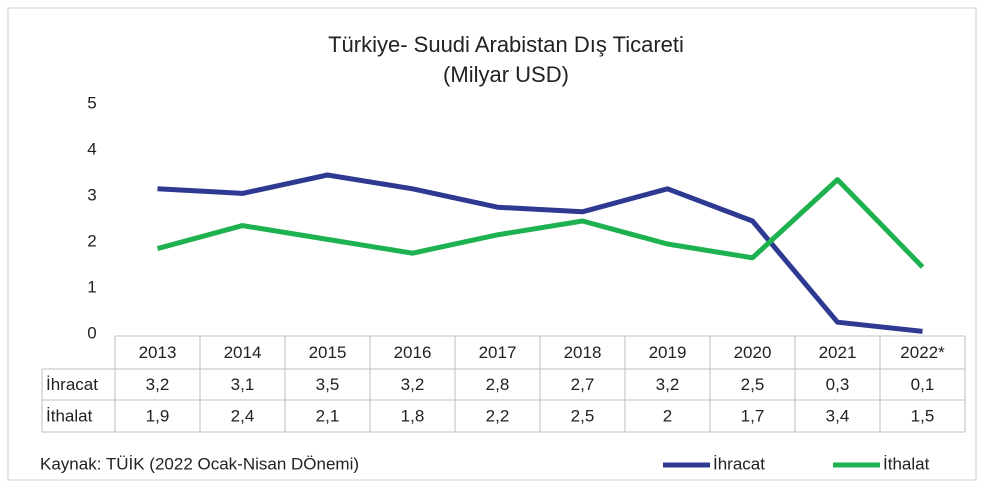 This screenshot has height=492, width=984. I want to click on table-cell: 1,9, so click(158, 415).